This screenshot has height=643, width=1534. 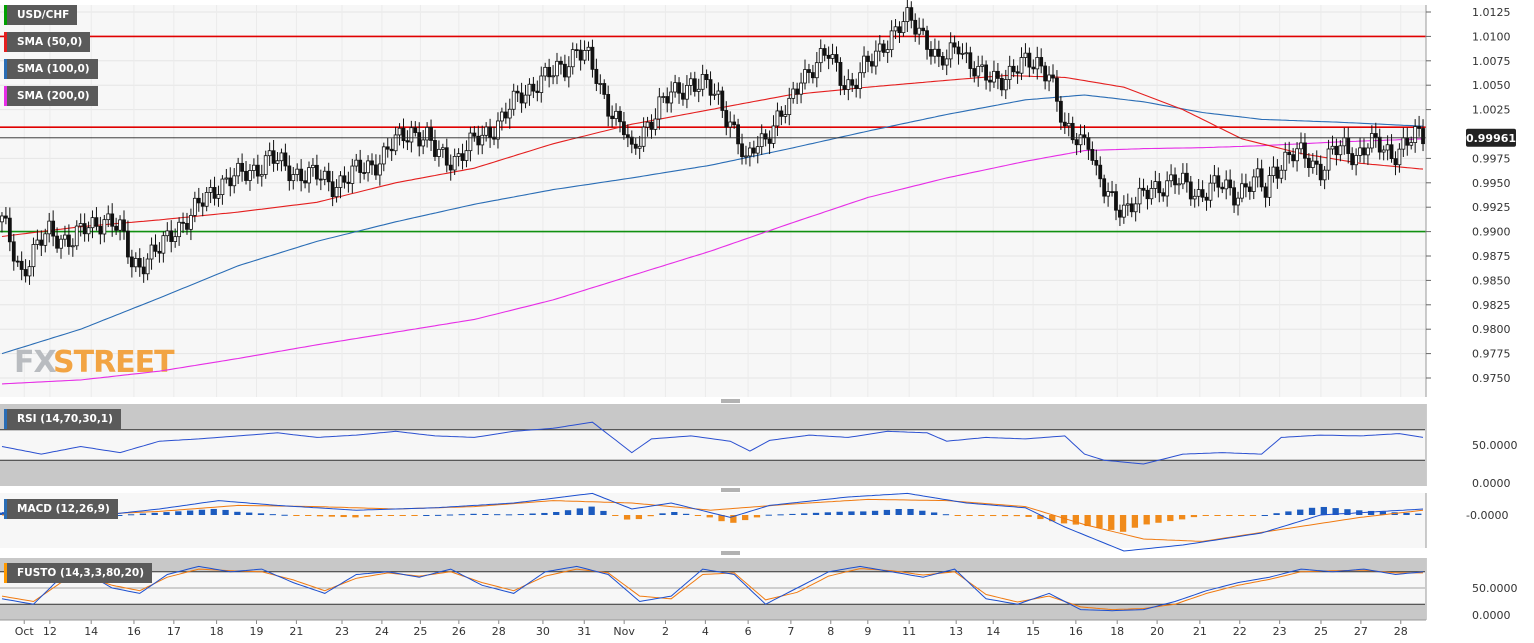 I want to click on y-tick-label: 1.0050, so click(x=1491, y=85).